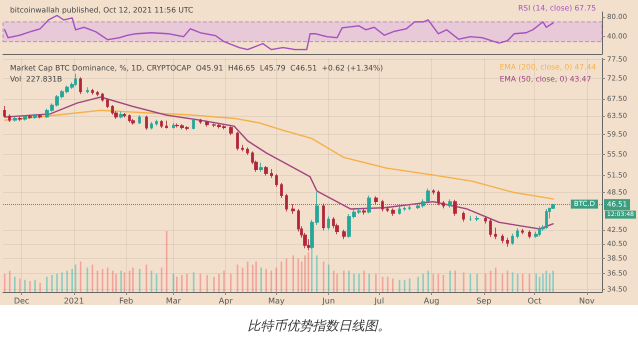  What do you see at coordinates (587, 301) in the screenshot?
I see `x-tick-label: Nov` at bounding box center [587, 301].